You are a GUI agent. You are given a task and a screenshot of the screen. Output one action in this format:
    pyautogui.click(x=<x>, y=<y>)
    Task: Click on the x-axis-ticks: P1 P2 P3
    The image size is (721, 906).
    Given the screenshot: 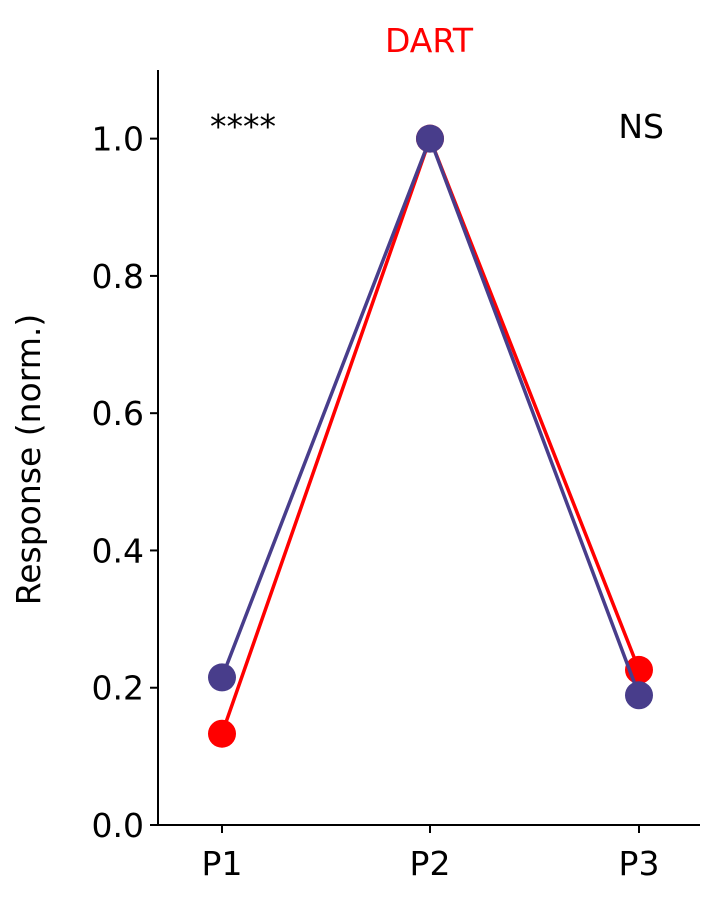 What is the action you would take?
    pyautogui.click(x=431, y=854)
    